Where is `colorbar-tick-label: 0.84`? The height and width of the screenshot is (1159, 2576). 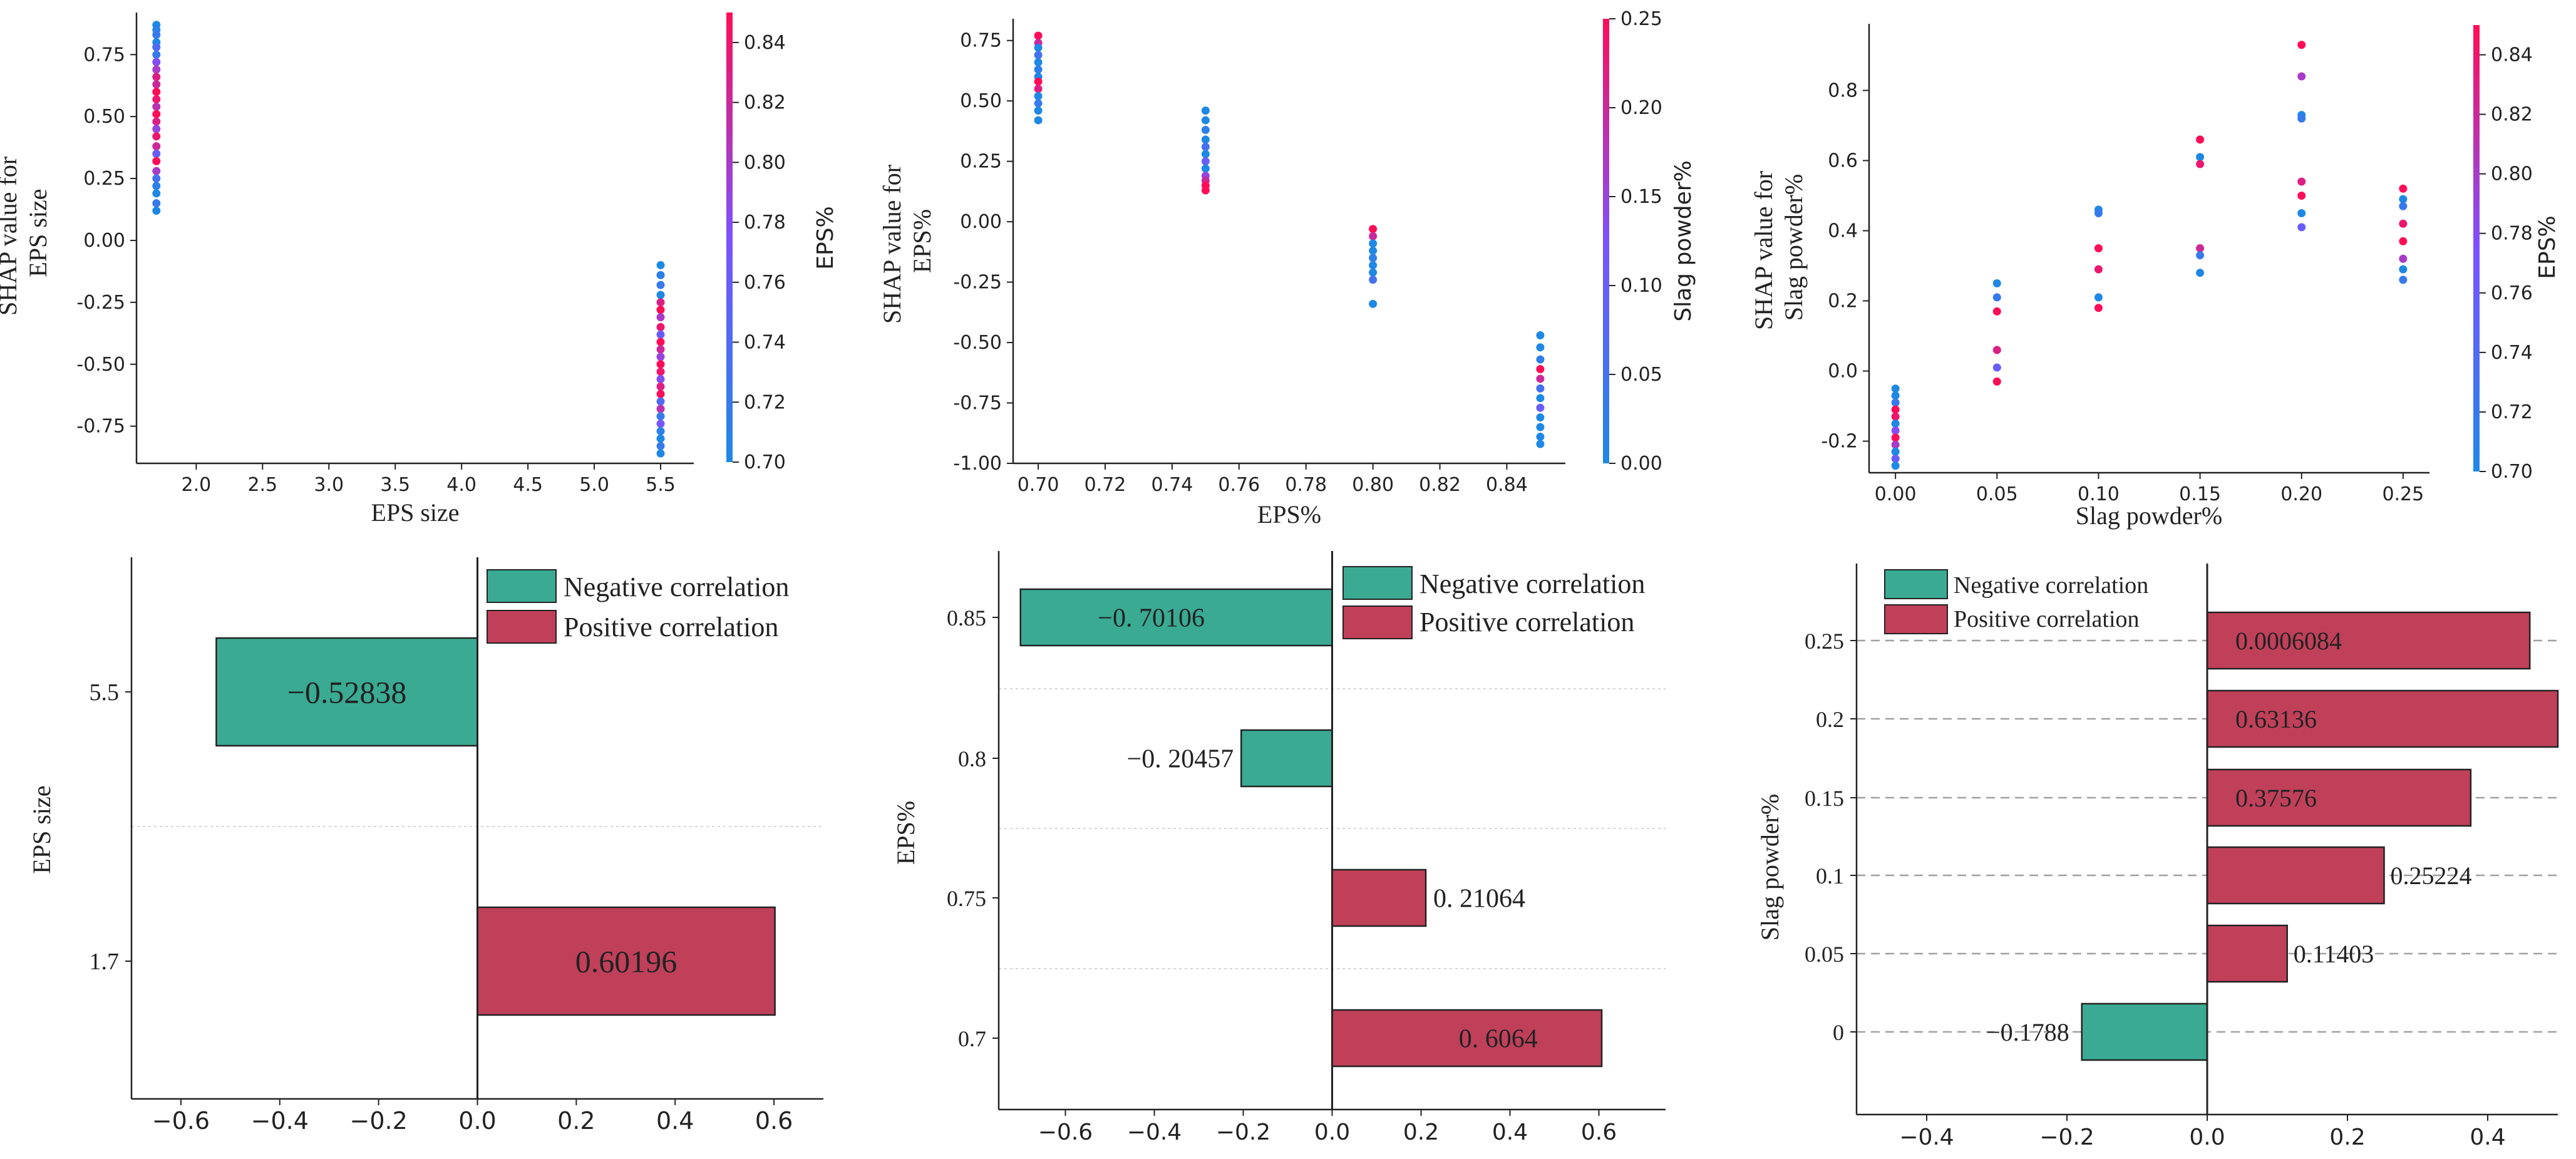 colorbar-tick-label: 0.84 is located at coordinates (765, 43).